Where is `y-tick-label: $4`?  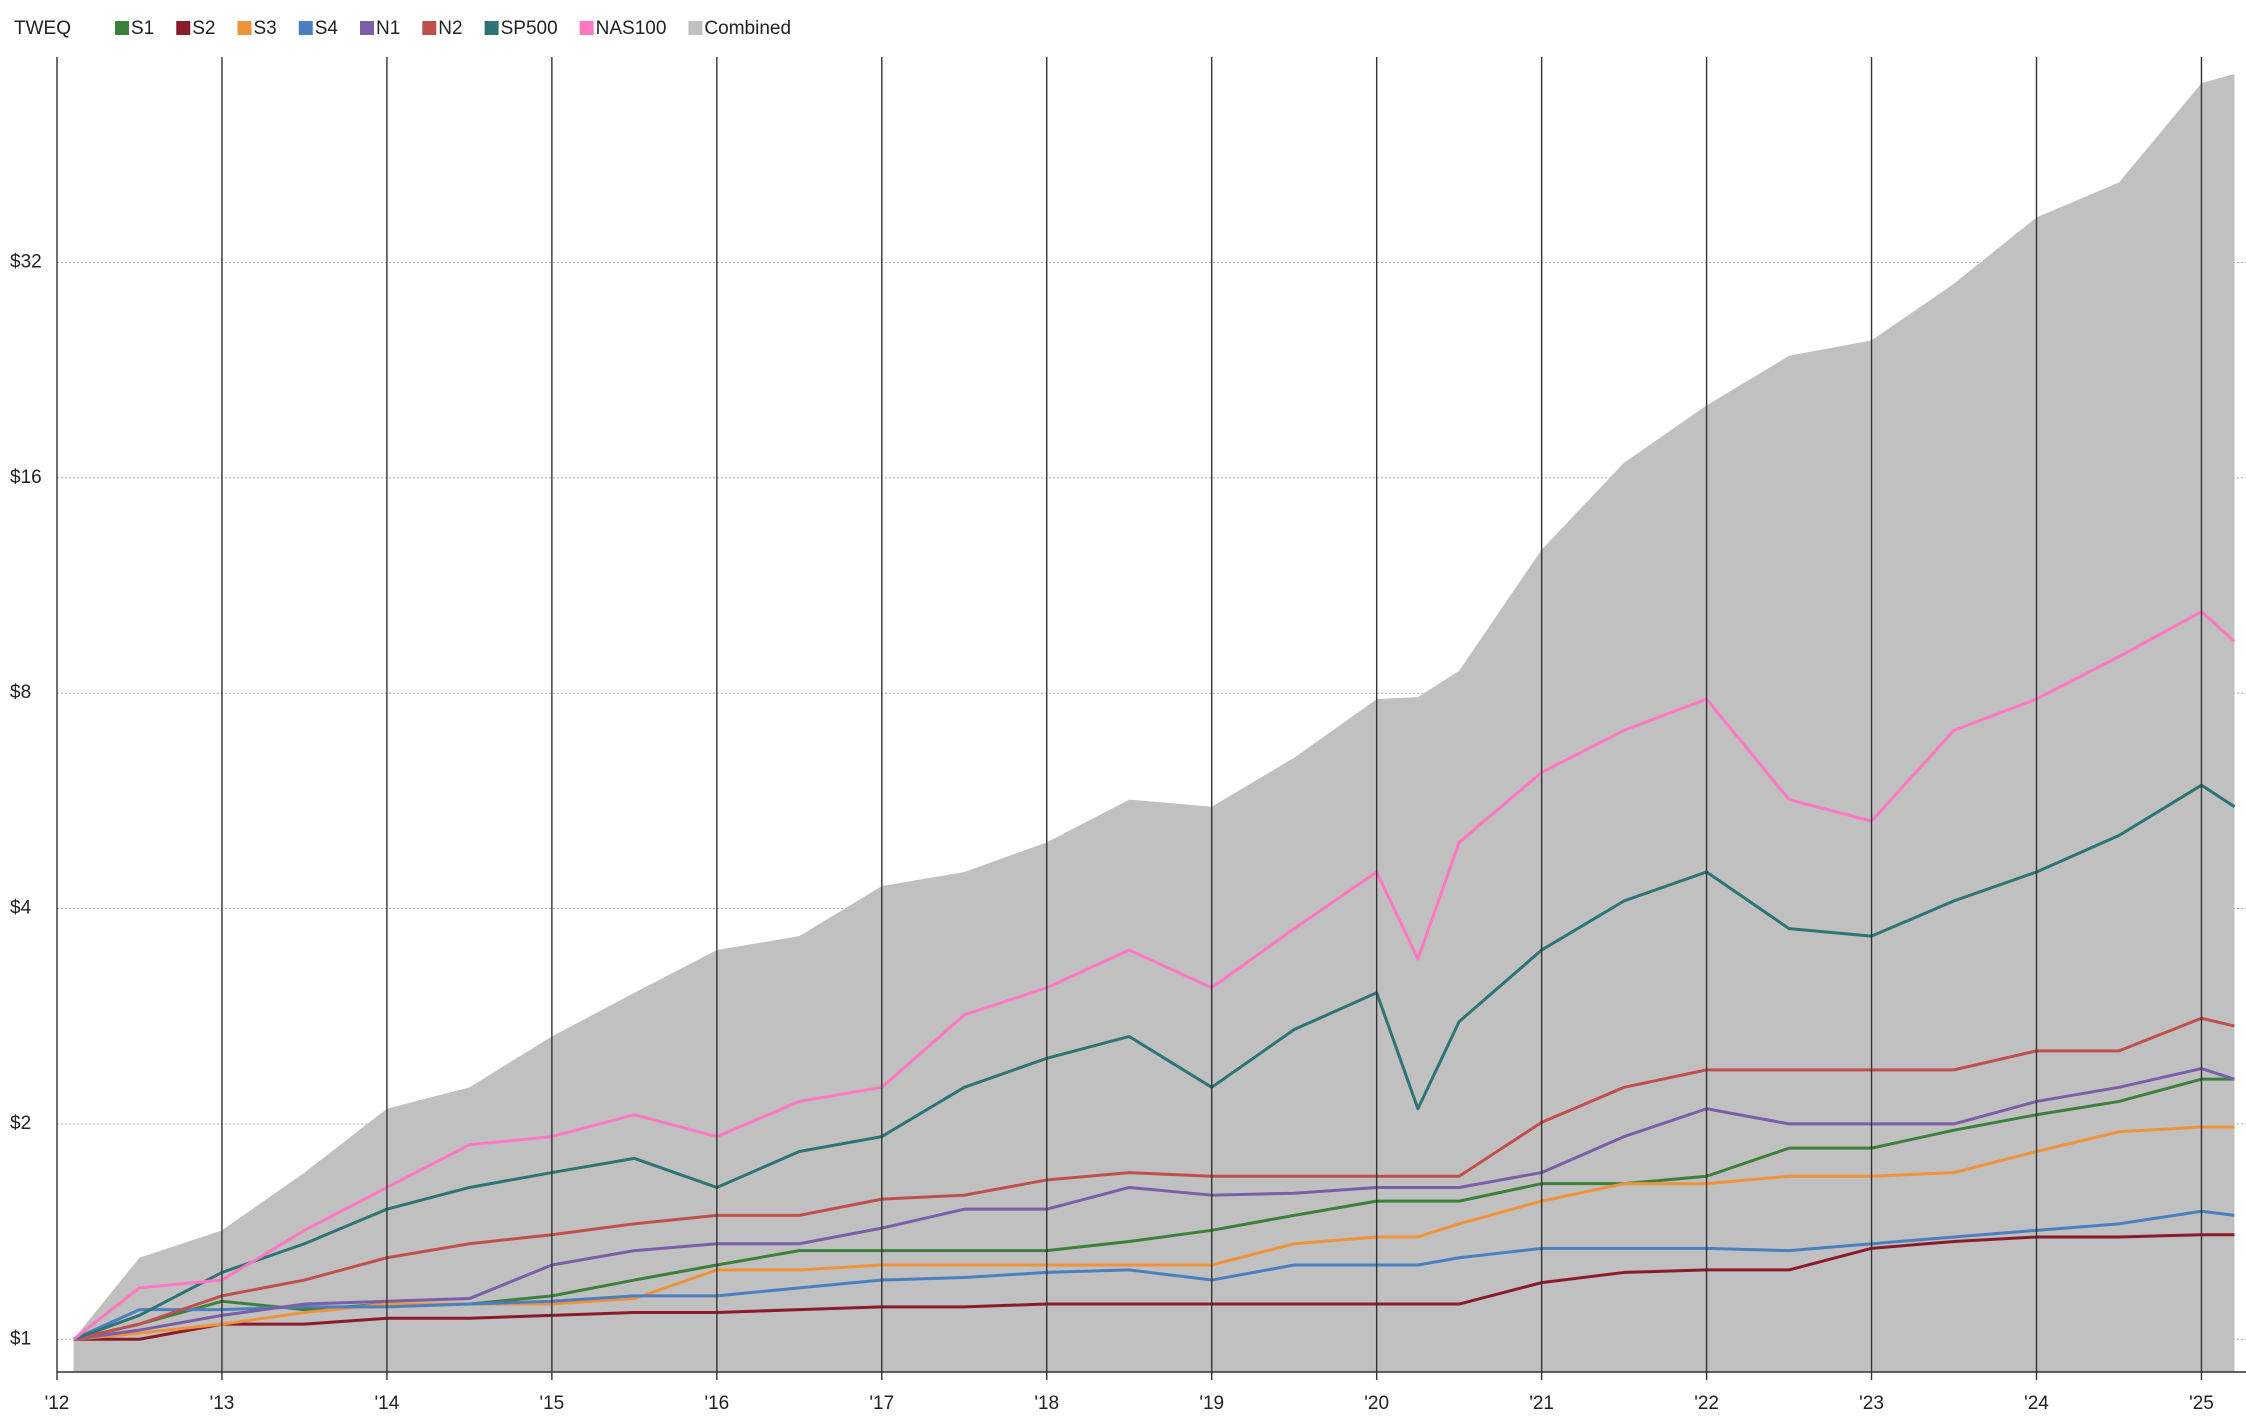 y-tick-label: $4 is located at coordinates (21, 908).